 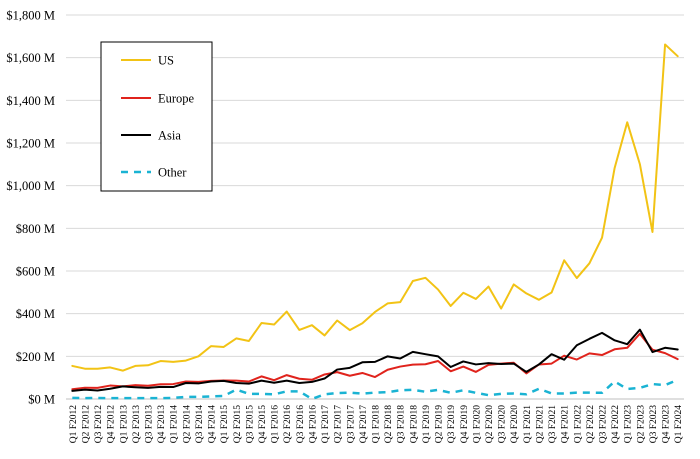 I want to click on x-tick-label: Q3 F2022, so click(x=604, y=424).